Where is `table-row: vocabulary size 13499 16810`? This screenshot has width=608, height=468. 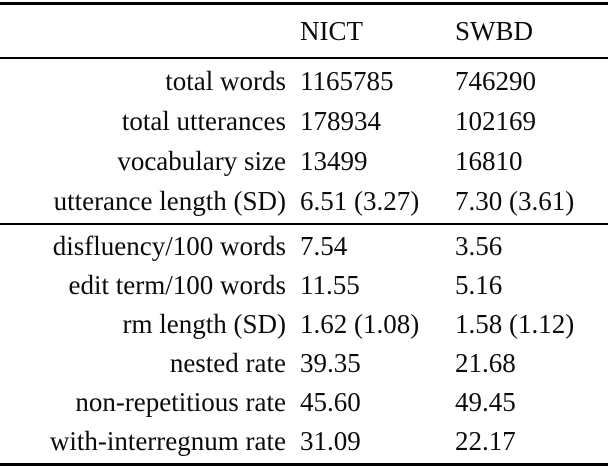 table-row: vocabulary size 13499 16810 is located at coordinates (304, 161).